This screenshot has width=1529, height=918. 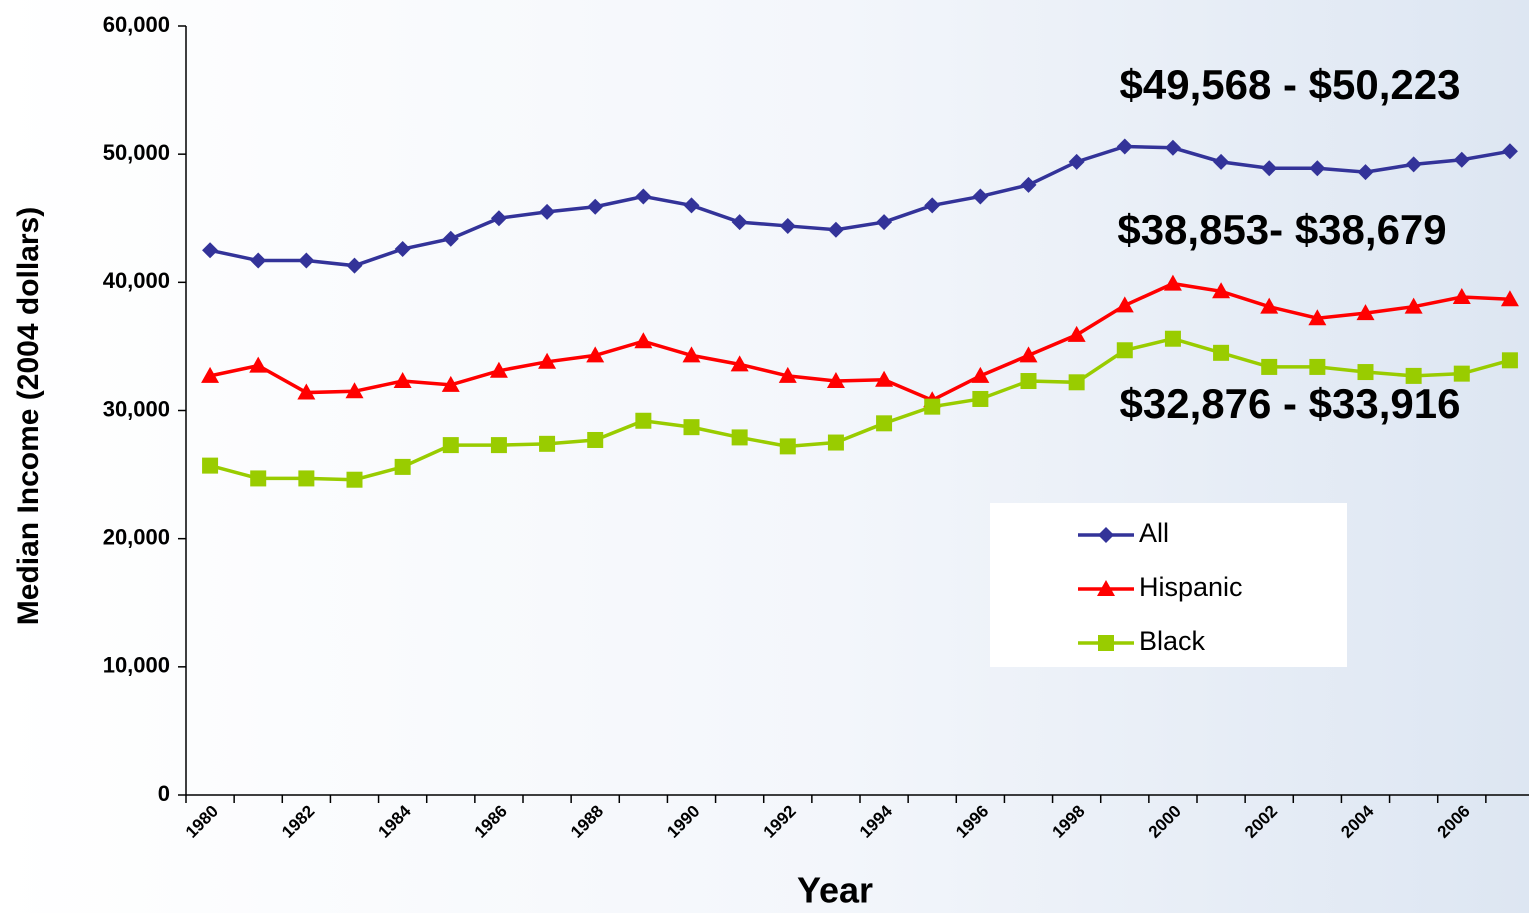 What do you see at coordinates (136, 24) in the screenshot?
I see `y-tick-label: 60,000` at bounding box center [136, 24].